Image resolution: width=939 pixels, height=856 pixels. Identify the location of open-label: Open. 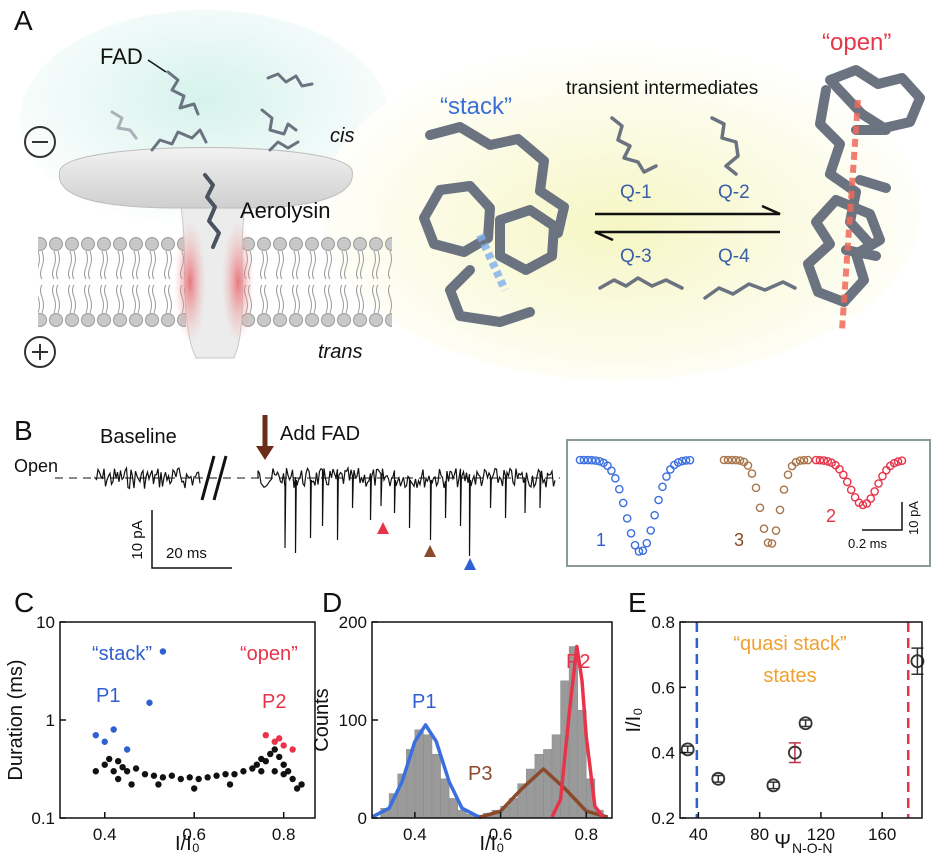
(36, 466).